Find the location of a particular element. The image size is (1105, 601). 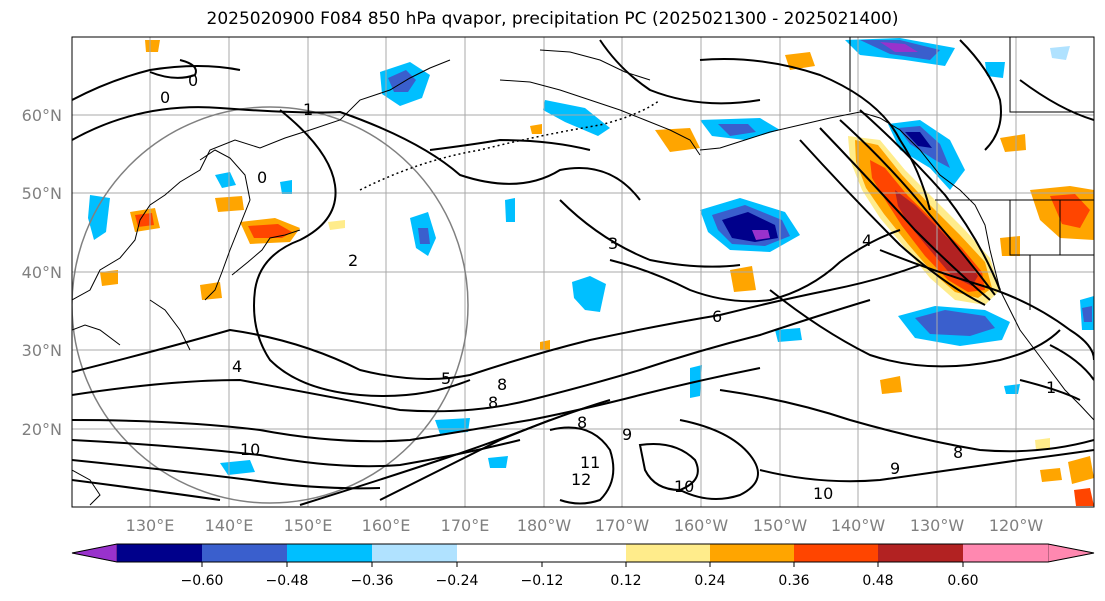

lat-label: 20°N is located at coordinates (42, 429).